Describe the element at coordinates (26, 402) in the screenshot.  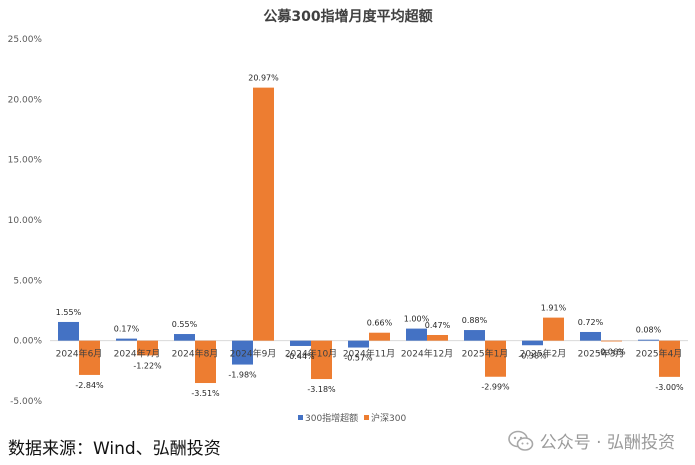
I see `y-tick-label: -5.00%` at that location.